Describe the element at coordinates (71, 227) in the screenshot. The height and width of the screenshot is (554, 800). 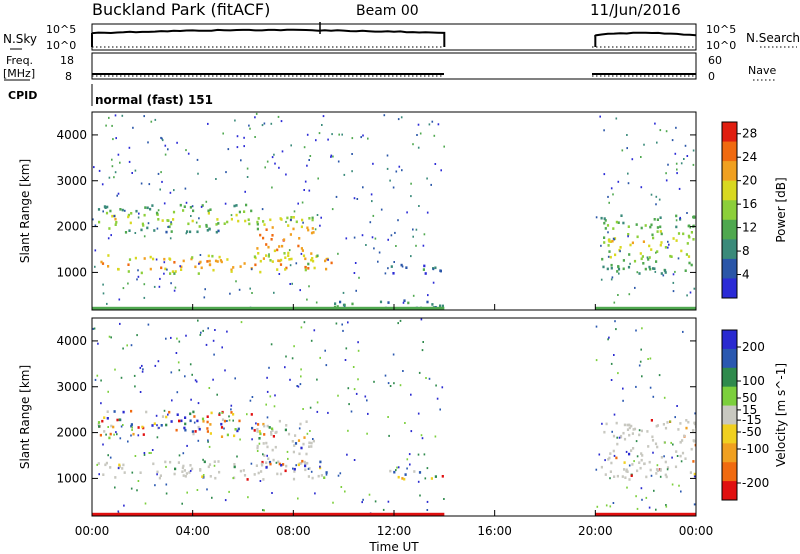
I see `y-tick-label: 2000` at that location.